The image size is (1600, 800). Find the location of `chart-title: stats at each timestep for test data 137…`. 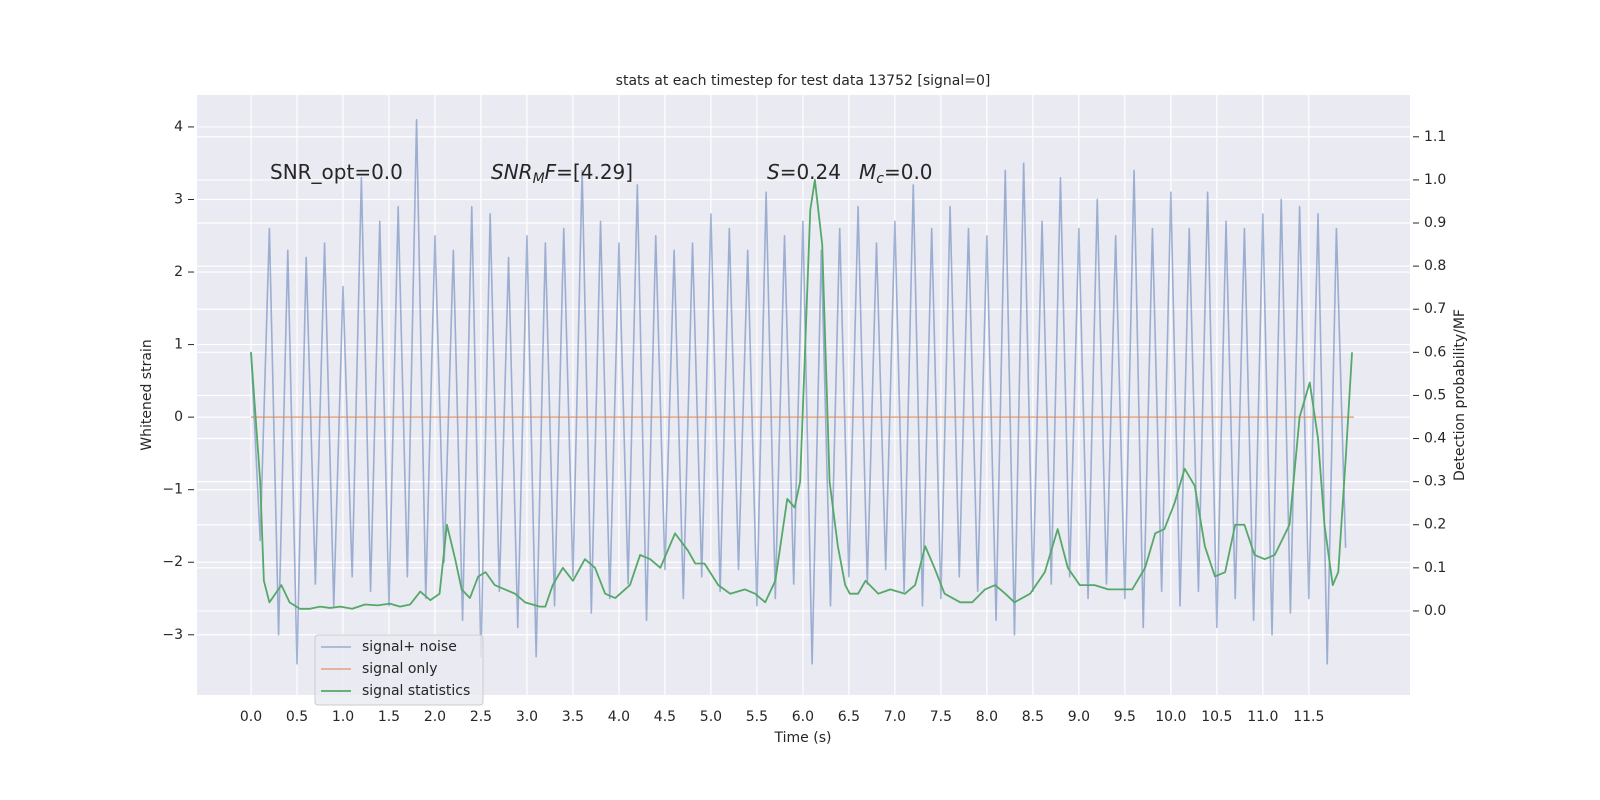

chart-title: stats at each timestep for test data 137… is located at coordinates (803, 81).